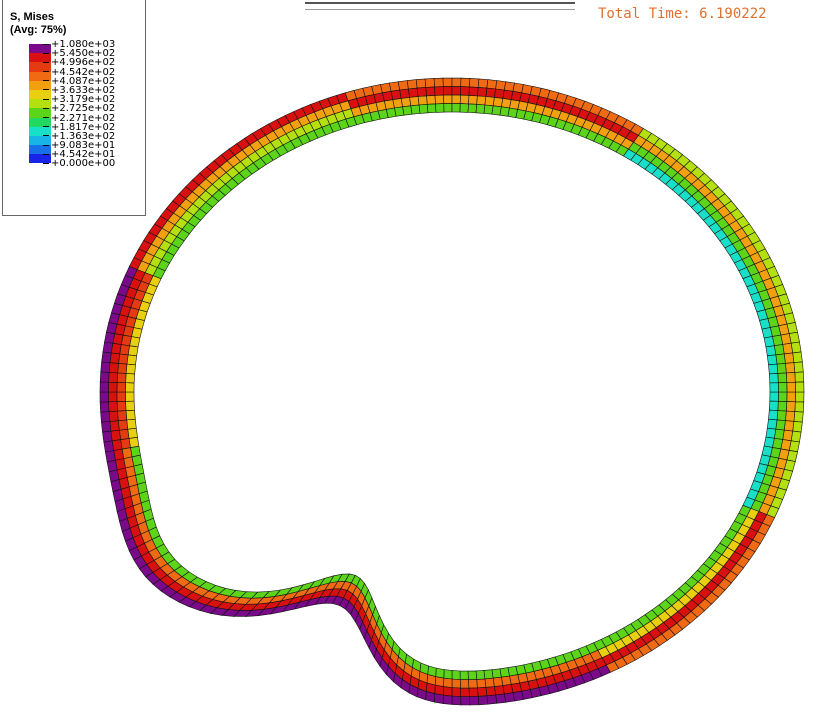 Image resolution: width=830 pixels, height=726 pixels. Describe the element at coordinates (79, 81) in the screenshot. I see `legend-entry-label: +4.087e+02` at that location.